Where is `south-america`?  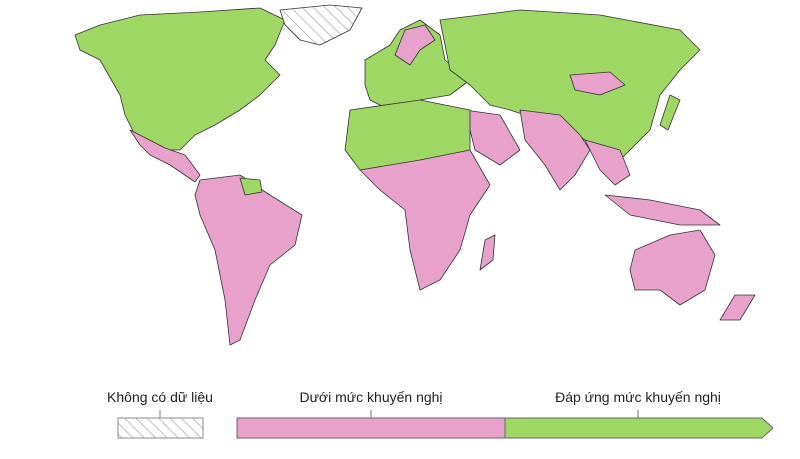 south-america is located at coordinates (248, 260).